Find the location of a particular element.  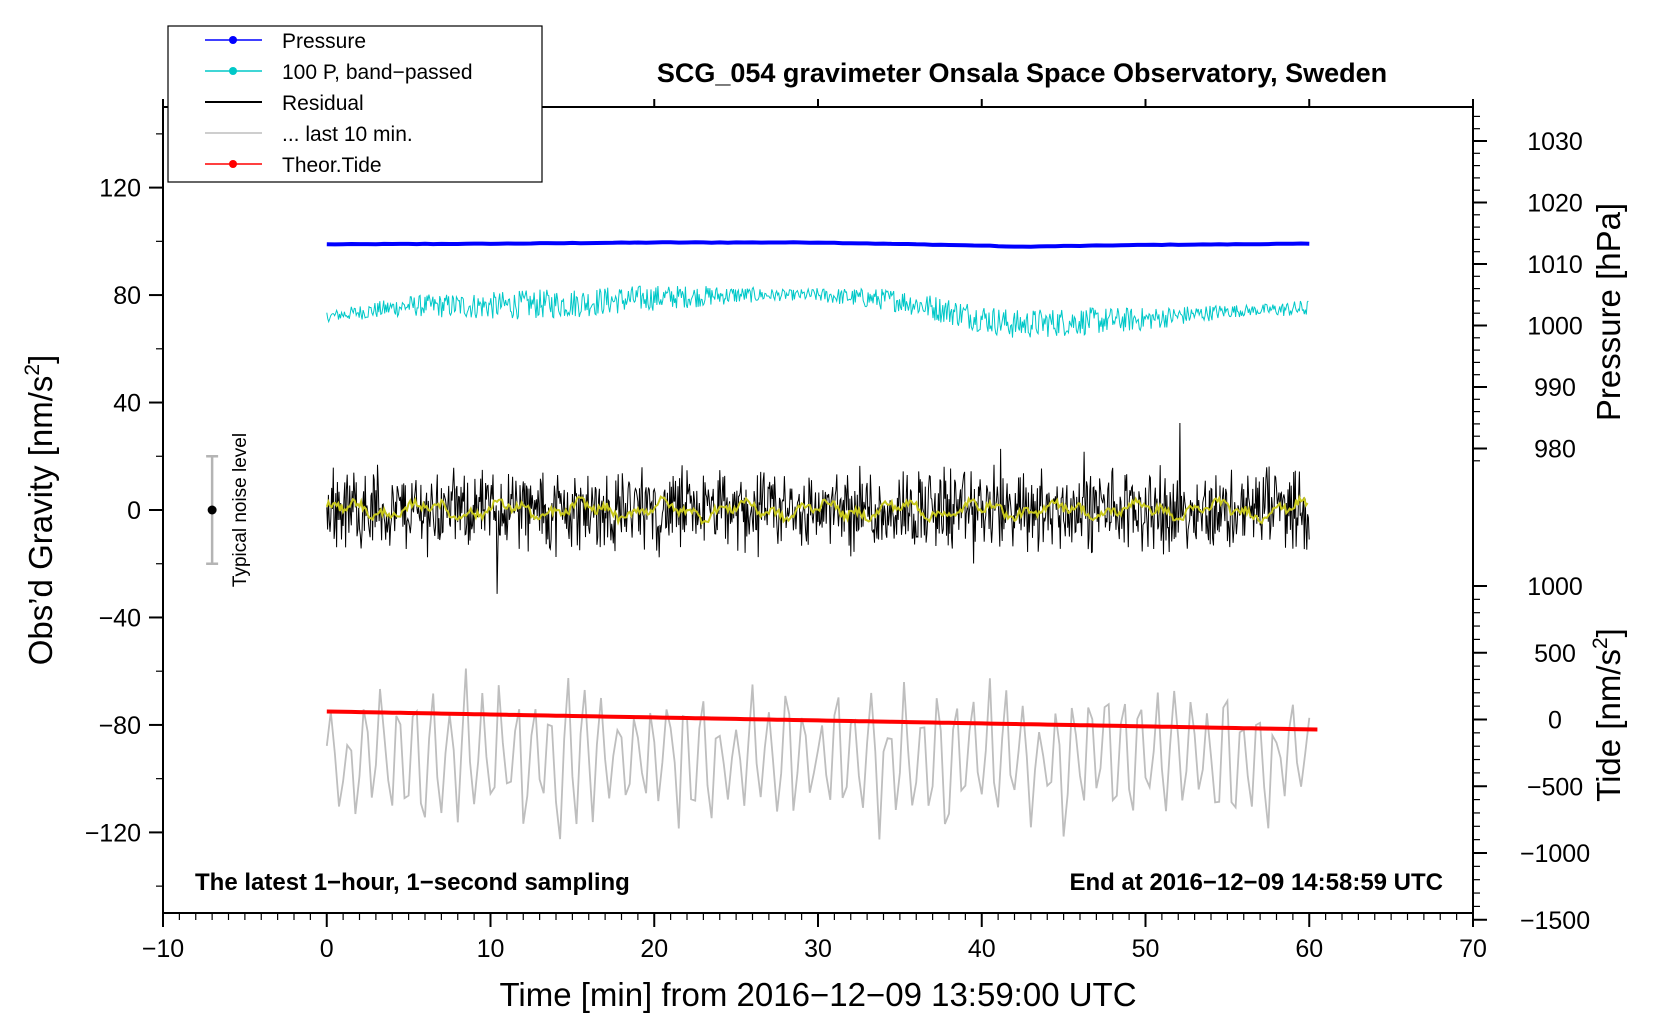

pressure-tick-label: 1030 is located at coordinates (1555, 142).